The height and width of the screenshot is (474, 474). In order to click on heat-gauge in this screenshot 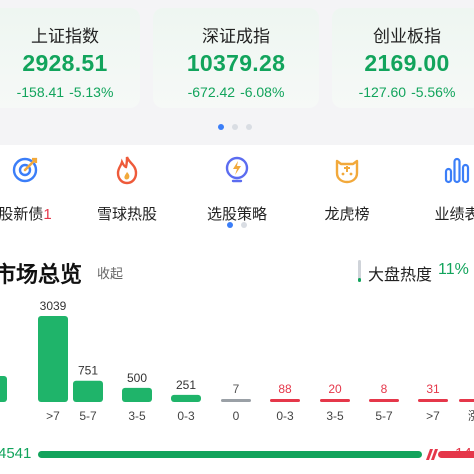, I will do `click(359, 271)`.